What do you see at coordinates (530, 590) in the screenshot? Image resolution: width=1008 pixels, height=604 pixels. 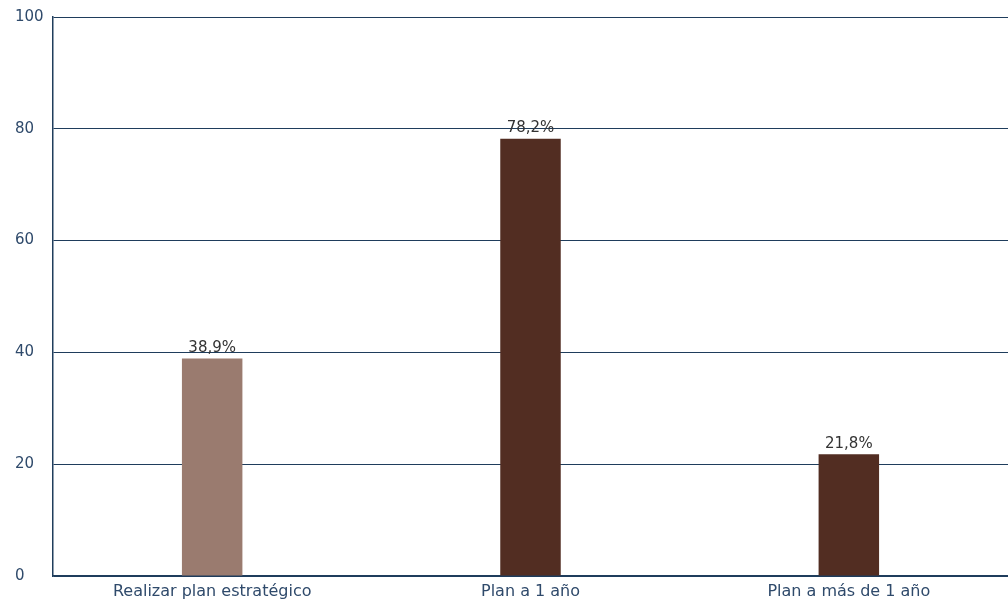 I see `x-tick-label: Plan a 1 año` at bounding box center [530, 590].